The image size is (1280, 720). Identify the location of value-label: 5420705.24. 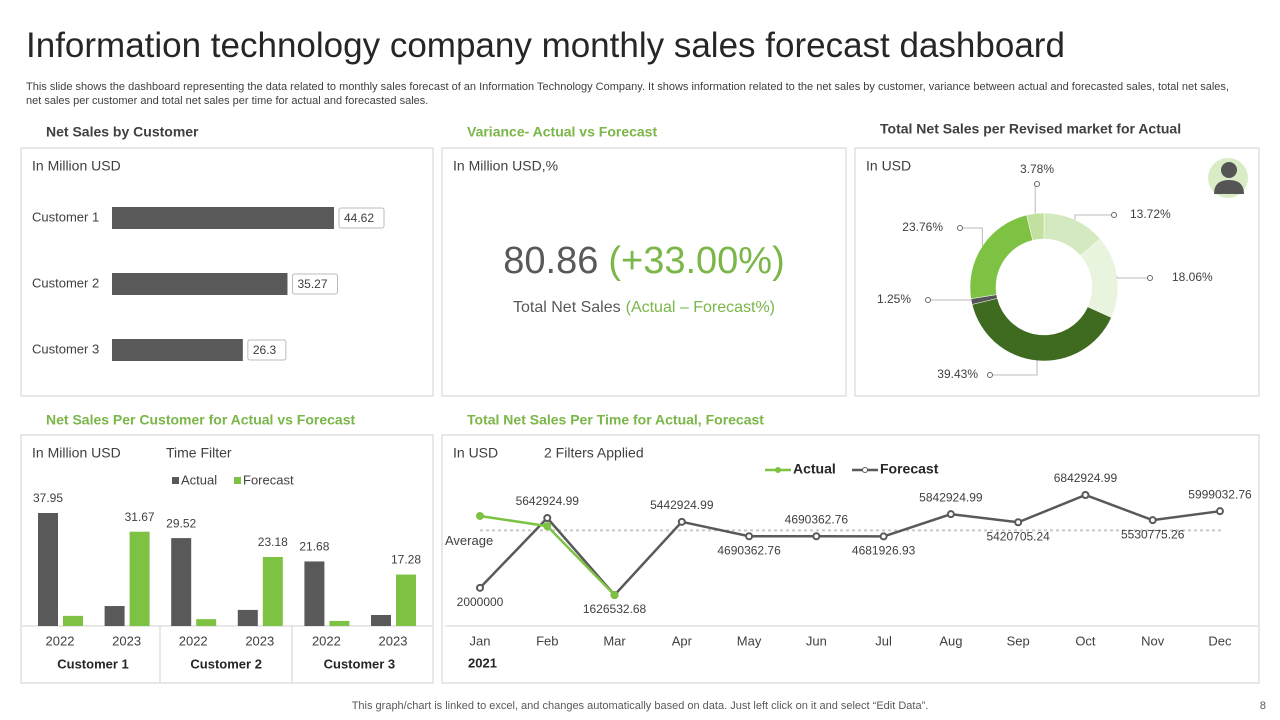
(1018, 536).